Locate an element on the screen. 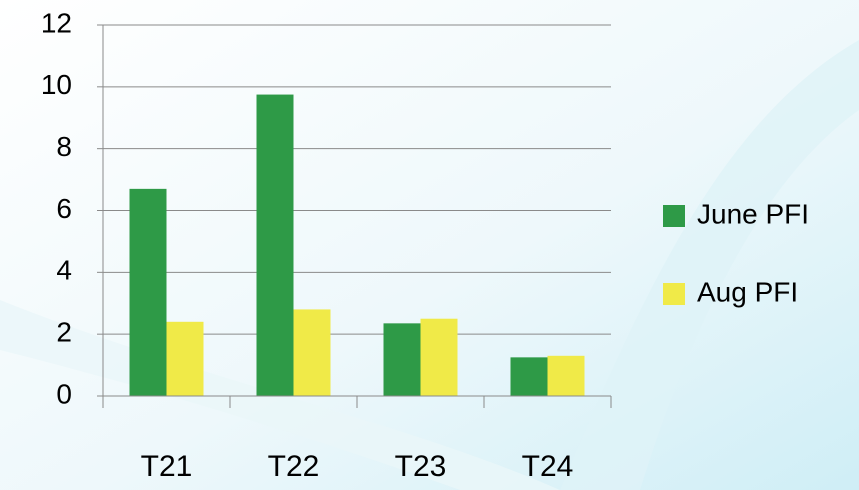  legend-label: Aug PFI is located at coordinates (747, 291).